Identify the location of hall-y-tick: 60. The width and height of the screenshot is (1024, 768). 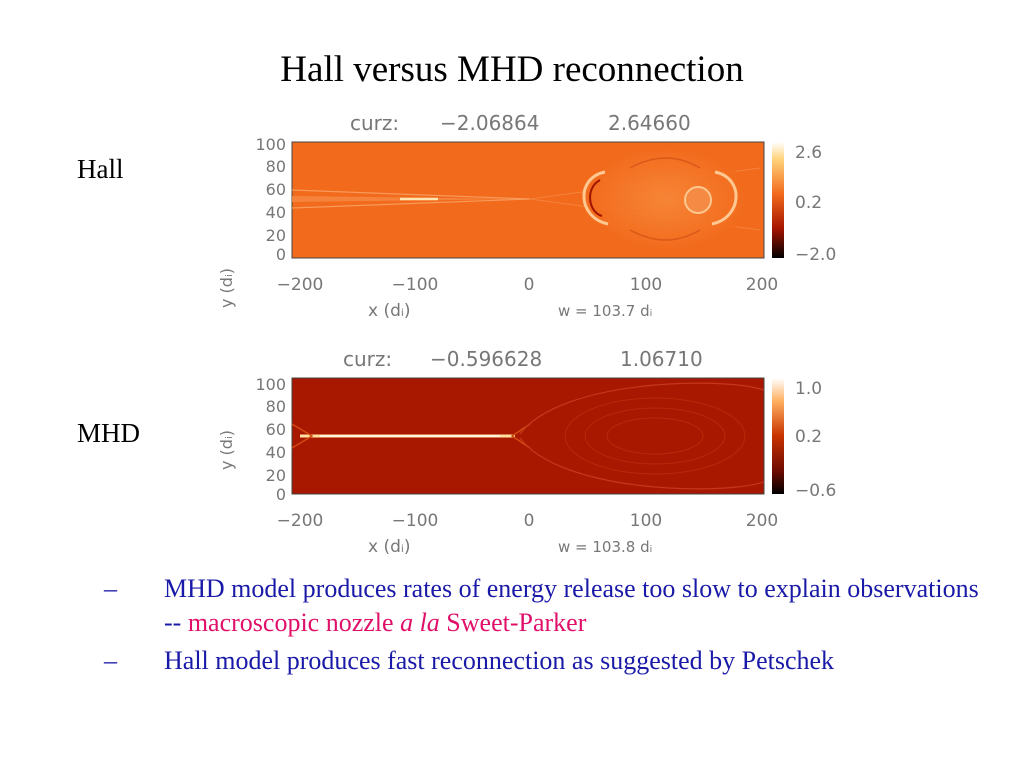
(276, 189).